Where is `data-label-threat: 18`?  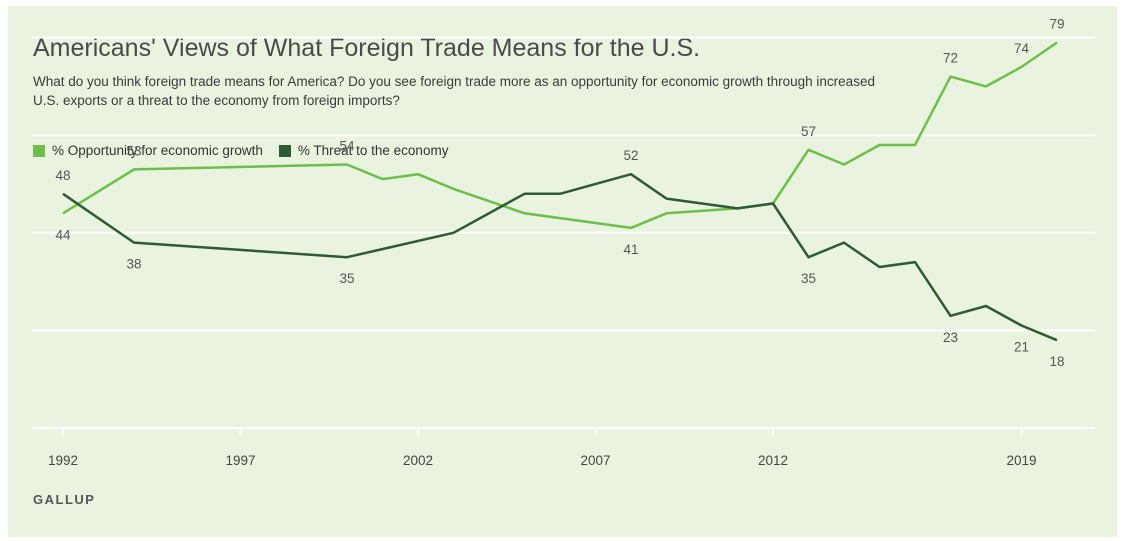
data-label-threat: 18 is located at coordinates (1056, 361).